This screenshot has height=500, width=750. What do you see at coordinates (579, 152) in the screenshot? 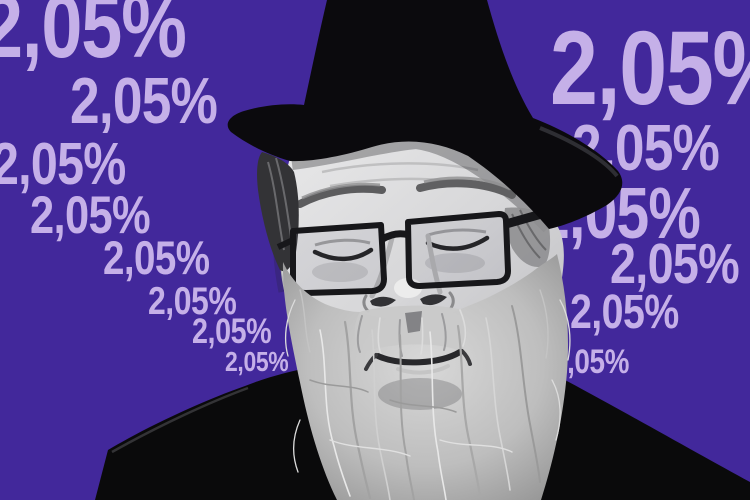
I see `hat-brim-highlight` at bounding box center [579, 152].